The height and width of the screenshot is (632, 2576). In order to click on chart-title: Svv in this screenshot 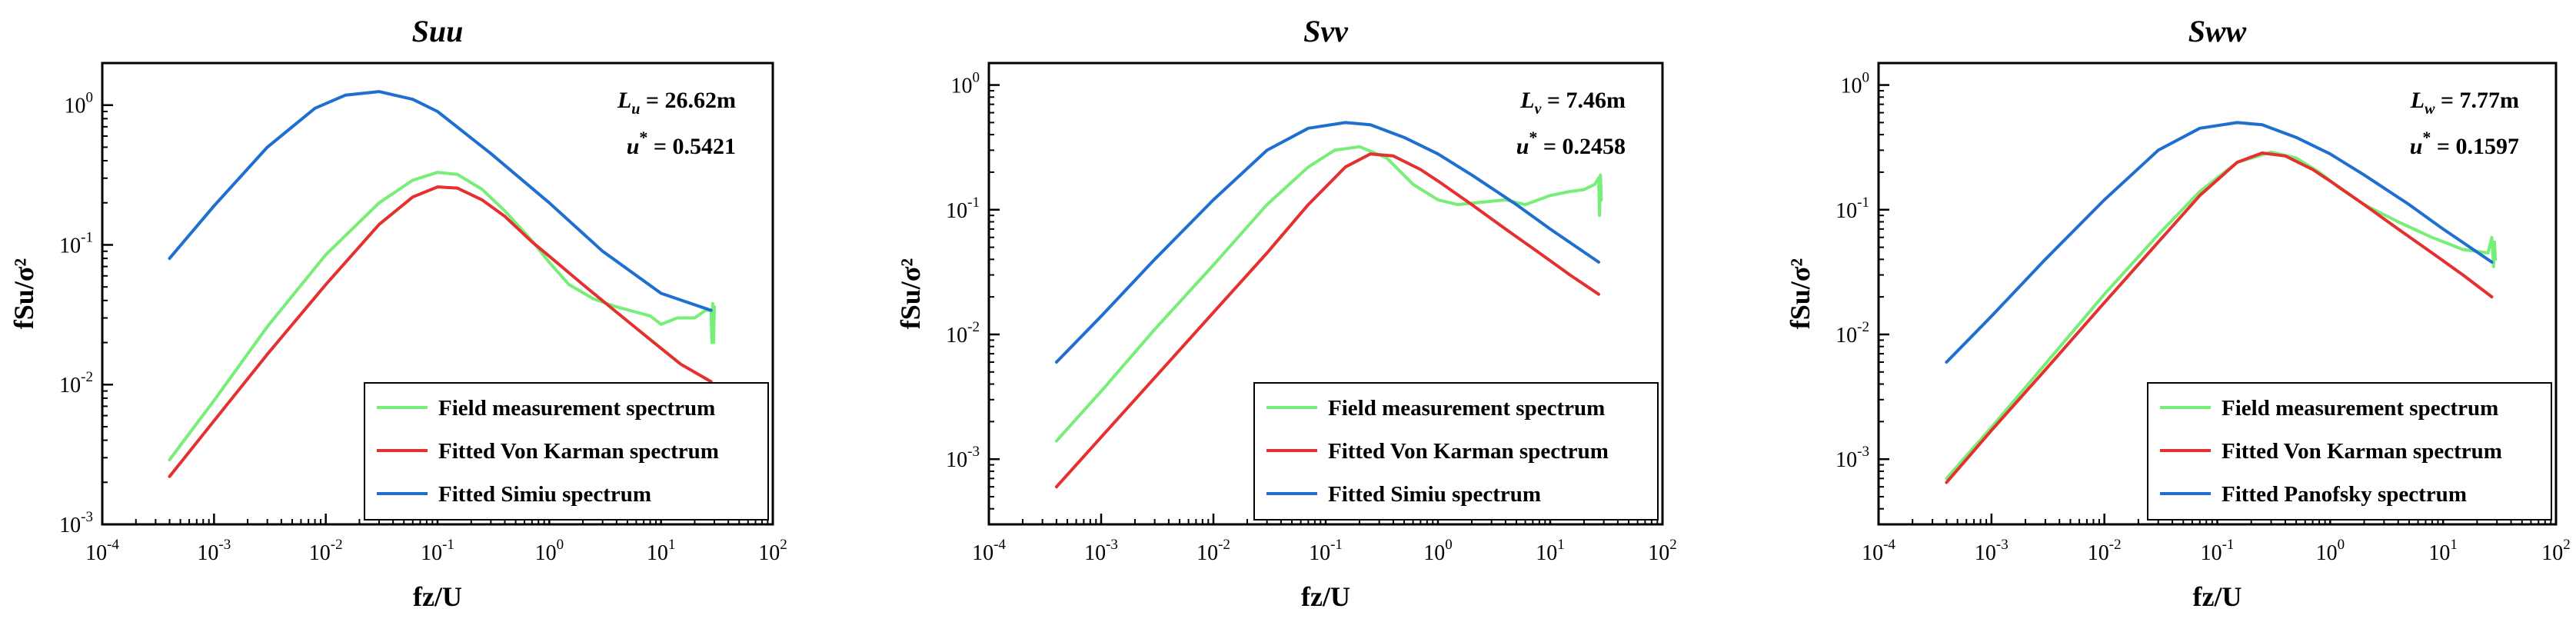, I will do `click(1326, 31)`.